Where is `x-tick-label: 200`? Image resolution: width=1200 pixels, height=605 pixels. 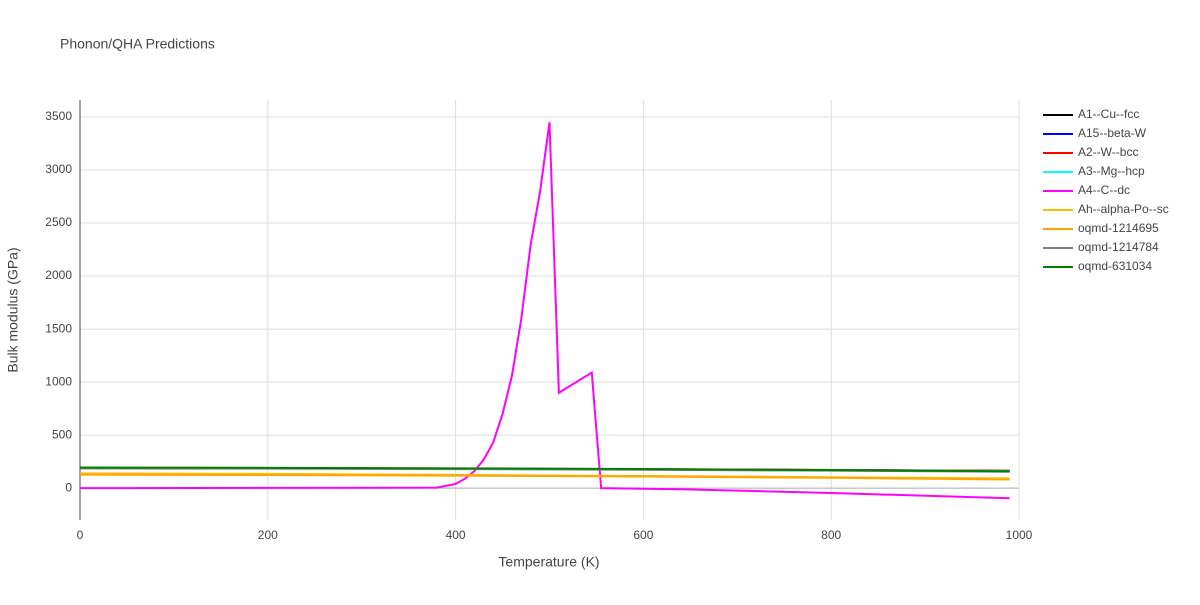
x-tick-label: 200 is located at coordinates (268, 535).